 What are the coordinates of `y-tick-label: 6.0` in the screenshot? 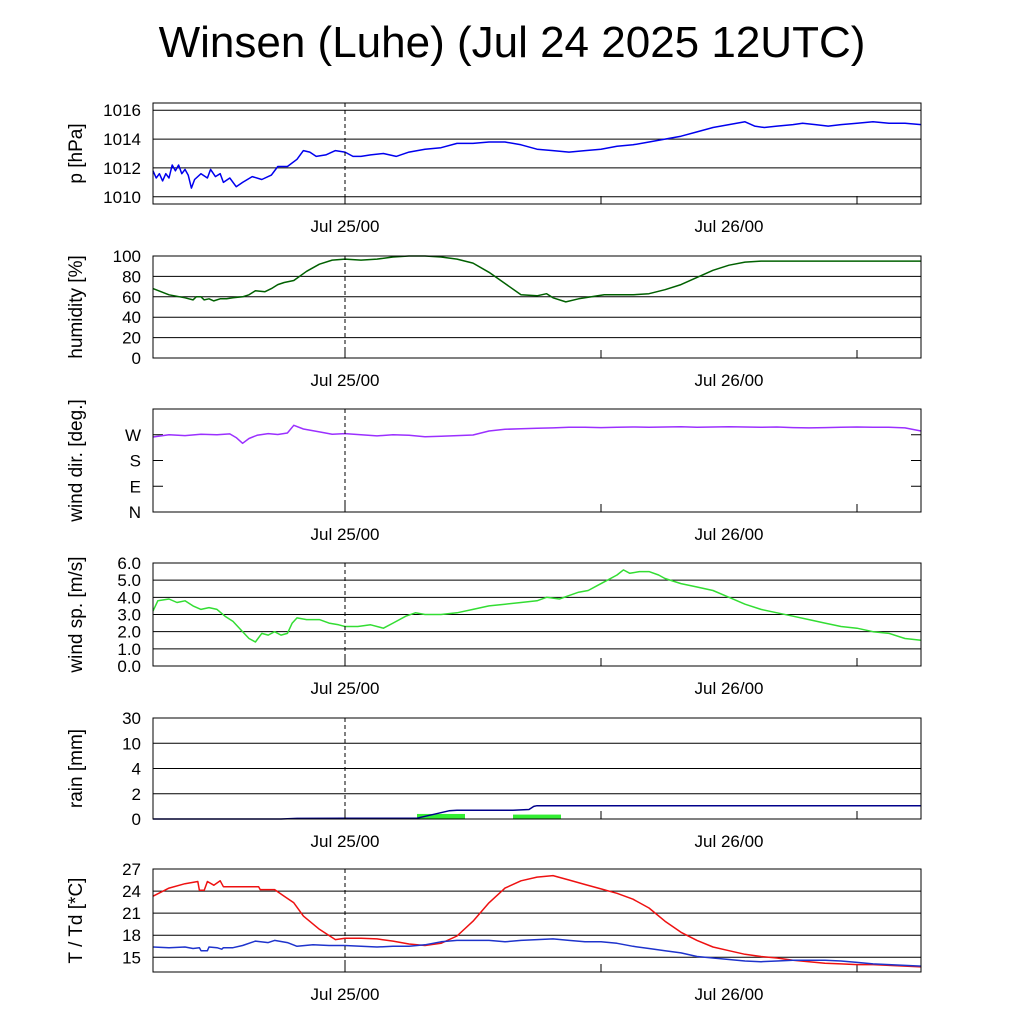 It's located at (129, 563).